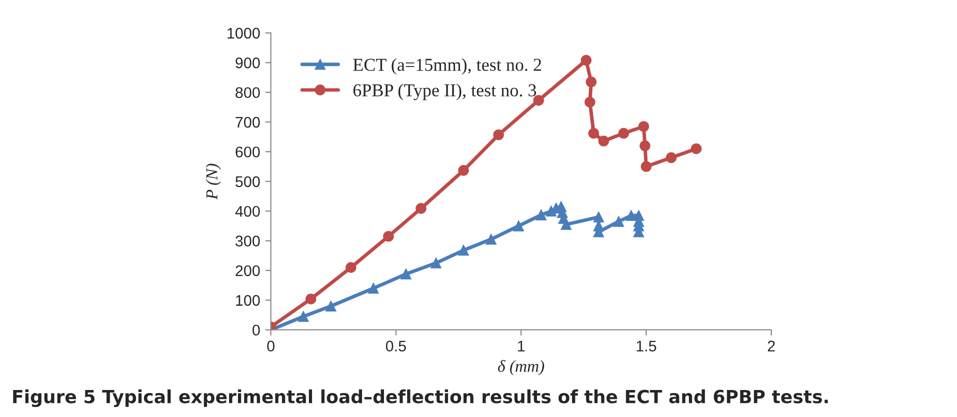 The width and height of the screenshot is (957, 417). I want to click on y-tick-label: 100, so click(248, 300).